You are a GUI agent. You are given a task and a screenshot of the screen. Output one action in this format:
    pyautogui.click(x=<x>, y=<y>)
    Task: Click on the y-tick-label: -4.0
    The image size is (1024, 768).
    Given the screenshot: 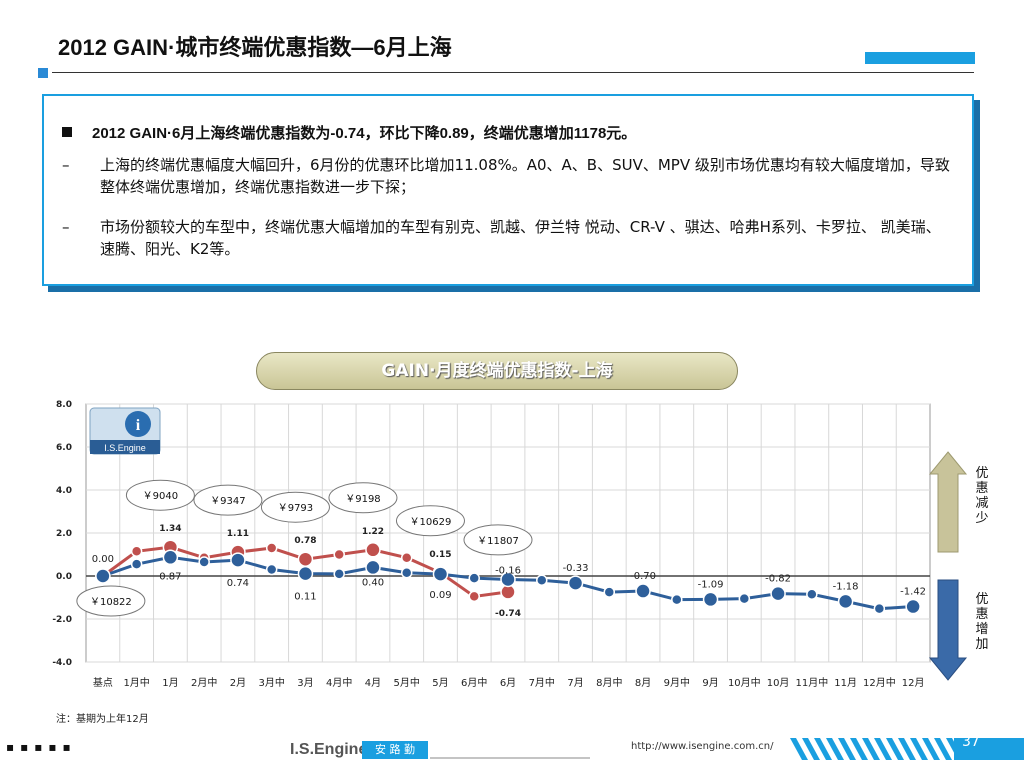 What is the action you would take?
    pyautogui.click(x=62, y=663)
    